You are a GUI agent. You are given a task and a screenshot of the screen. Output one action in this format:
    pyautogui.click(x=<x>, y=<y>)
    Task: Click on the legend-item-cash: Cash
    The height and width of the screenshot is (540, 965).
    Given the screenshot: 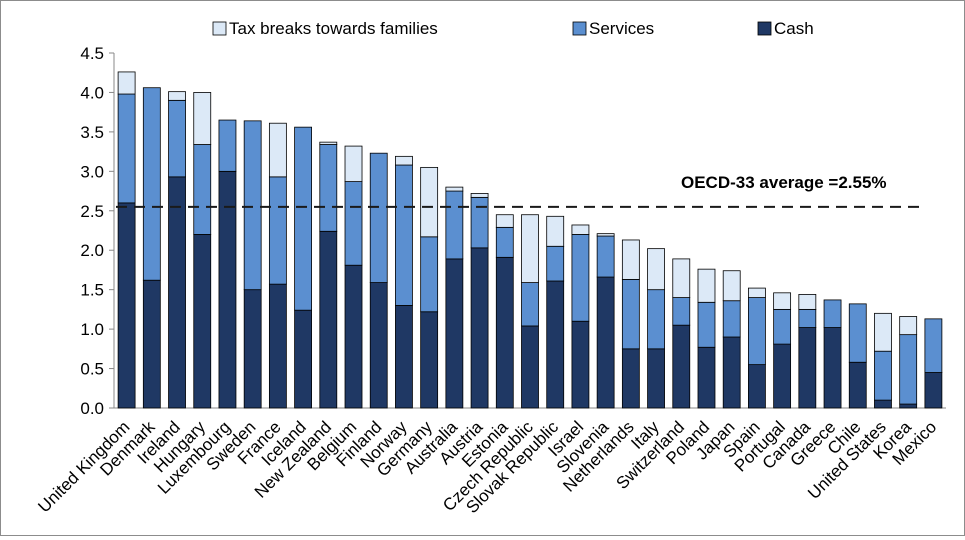 What is the action you would take?
    pyautogui.click(x=785, y=28)
    